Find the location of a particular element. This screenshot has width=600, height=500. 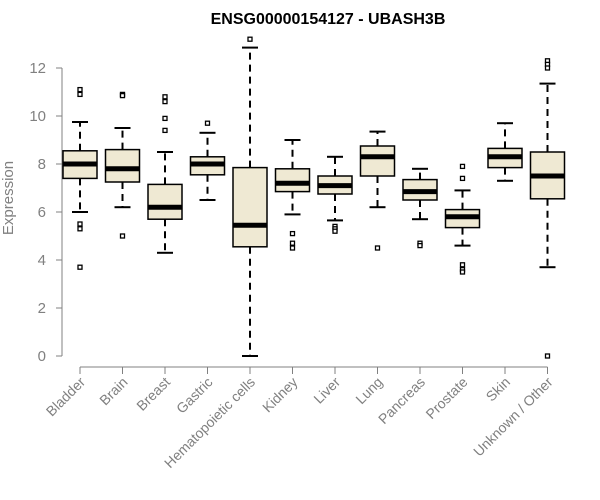

y-axis: 0 2 4 6 8 10 12 is located at coordinates (46, 212).